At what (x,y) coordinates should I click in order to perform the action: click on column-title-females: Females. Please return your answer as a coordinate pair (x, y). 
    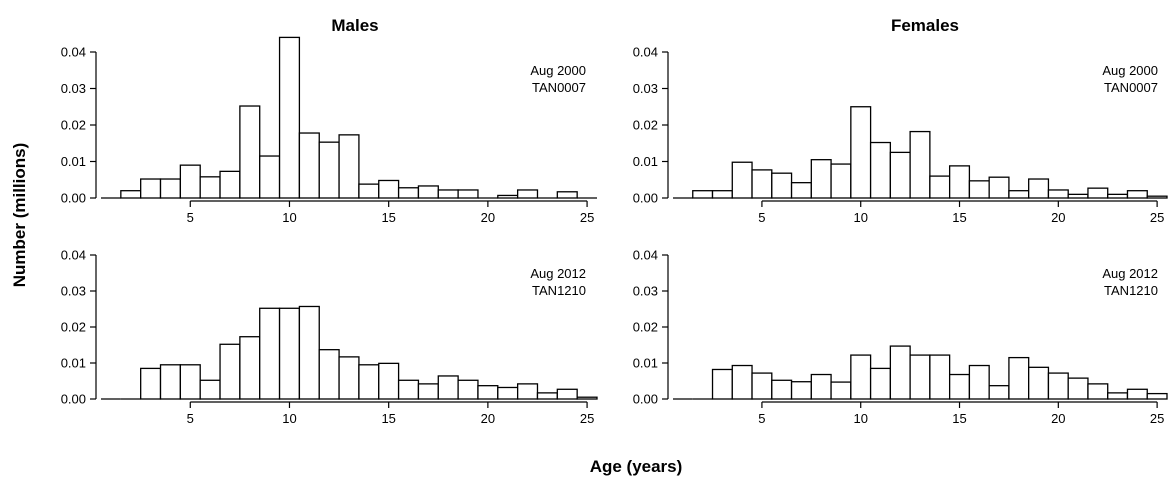
    Looking at the image, I should click on (925, 25).